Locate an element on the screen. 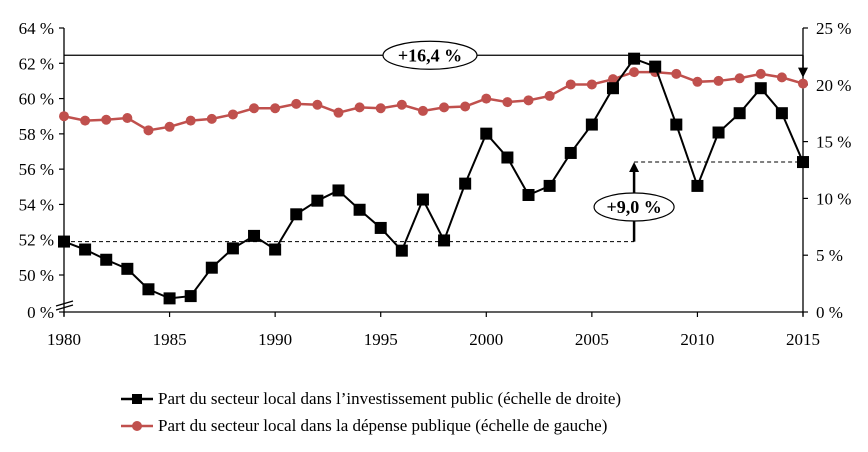 This screenshot has height=452, width=868. point-spending-2009 is located at coordinates (676, 73).